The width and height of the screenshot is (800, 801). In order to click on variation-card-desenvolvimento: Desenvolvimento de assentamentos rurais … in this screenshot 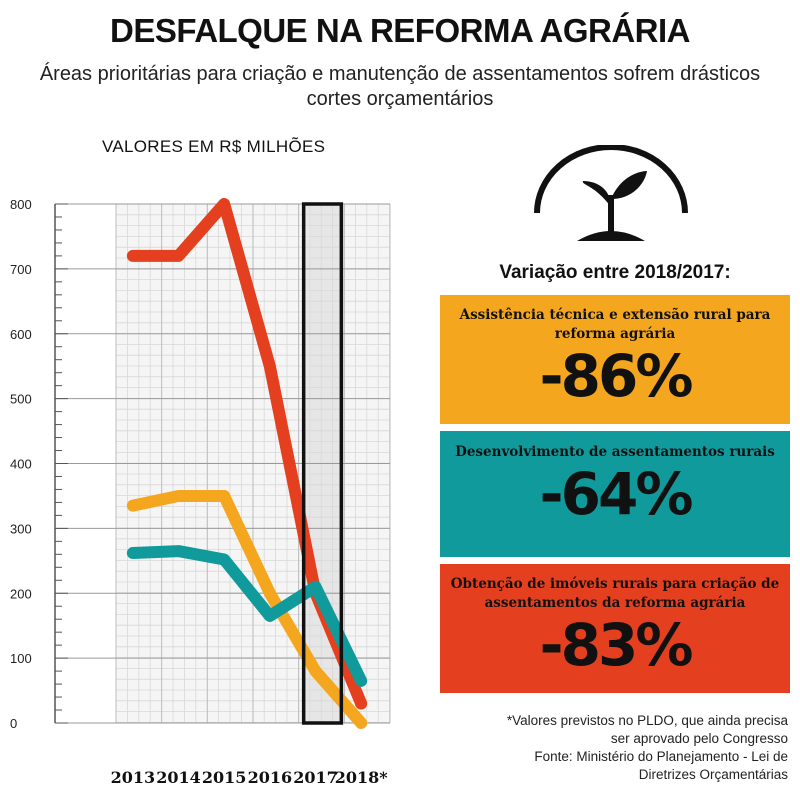, I will do `click(615, 494)`.